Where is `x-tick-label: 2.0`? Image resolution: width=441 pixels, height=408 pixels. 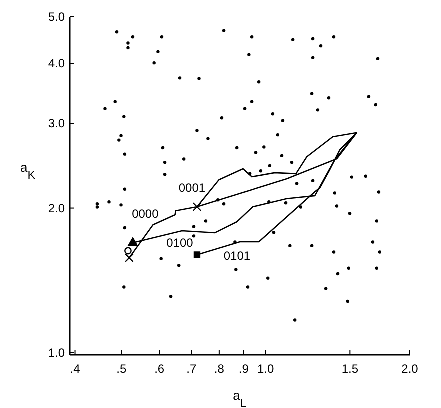
x-tick-label: 2.0 is located at coordinates (410, 369).